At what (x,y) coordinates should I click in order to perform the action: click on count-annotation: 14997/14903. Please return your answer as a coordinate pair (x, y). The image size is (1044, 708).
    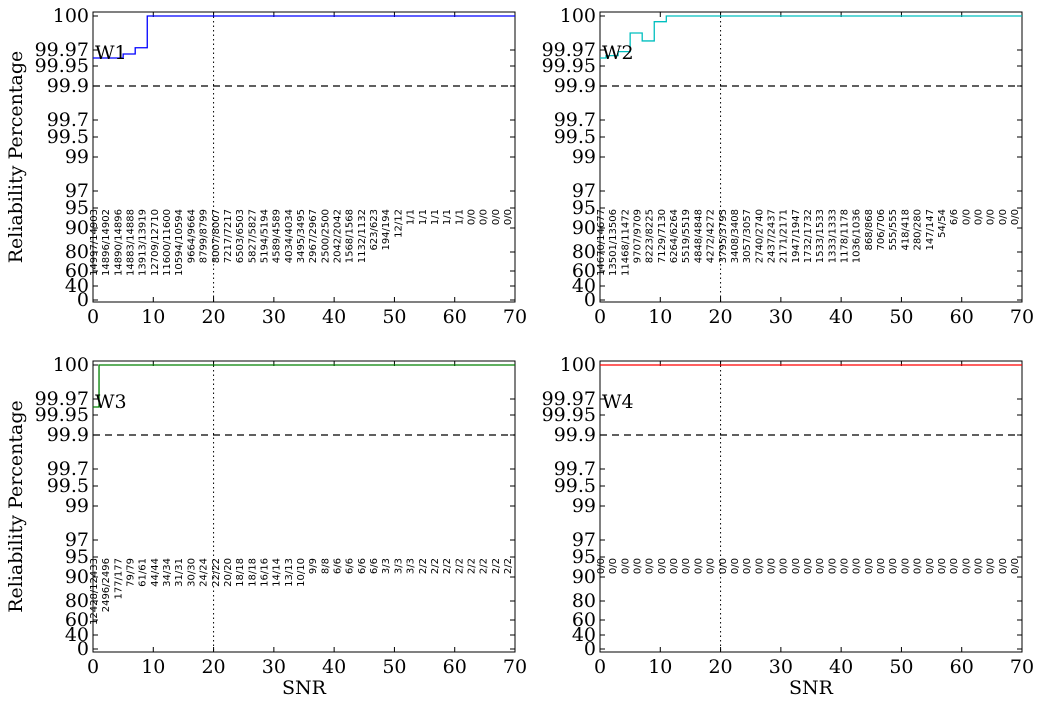
    Looking at the image, I should click on (94, 242).